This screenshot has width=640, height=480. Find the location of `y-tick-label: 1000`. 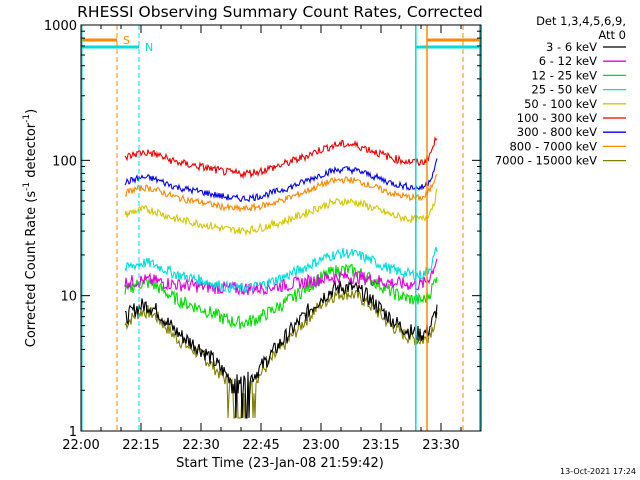

y-tick-label: 1000 is located at coordinates (60, 26).